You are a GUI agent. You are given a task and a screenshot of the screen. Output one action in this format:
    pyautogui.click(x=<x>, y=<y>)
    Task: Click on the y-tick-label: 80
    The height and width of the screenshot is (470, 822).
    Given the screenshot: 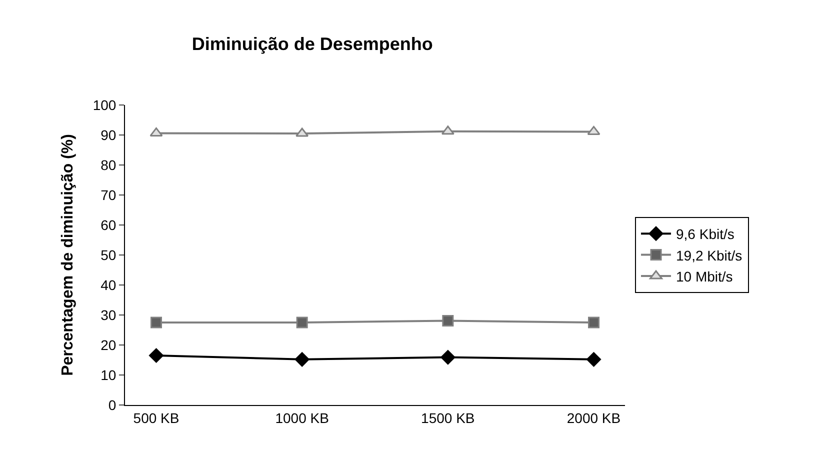 What is the action you would take?
    pyautogui.click(x=108, y=164)
    